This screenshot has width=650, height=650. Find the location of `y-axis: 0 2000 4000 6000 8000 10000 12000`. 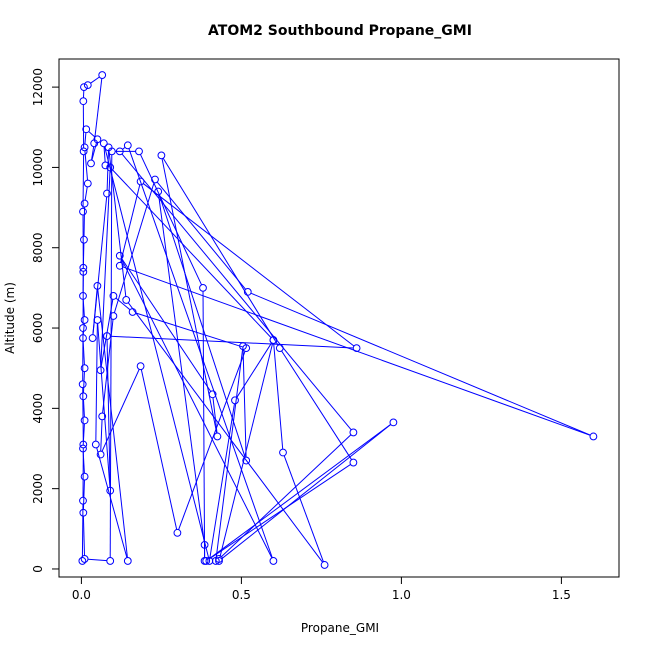

y-axis: 0 2000 4000 6000 8000 10000 12000 is located at coordinates (45, 320).